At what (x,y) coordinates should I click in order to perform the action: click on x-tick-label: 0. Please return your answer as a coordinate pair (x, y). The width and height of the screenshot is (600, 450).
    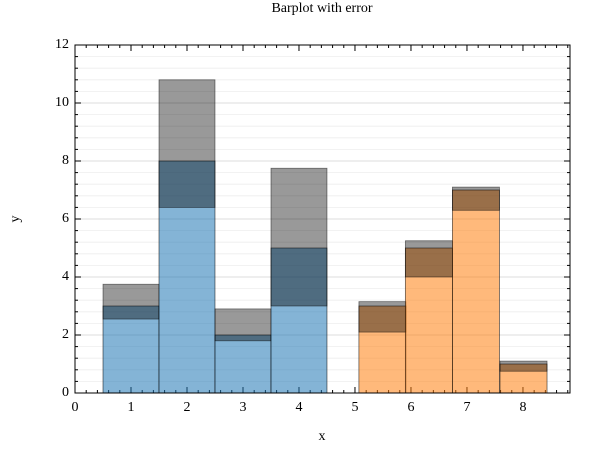
    Looking at the image, I should click on (75, 407).